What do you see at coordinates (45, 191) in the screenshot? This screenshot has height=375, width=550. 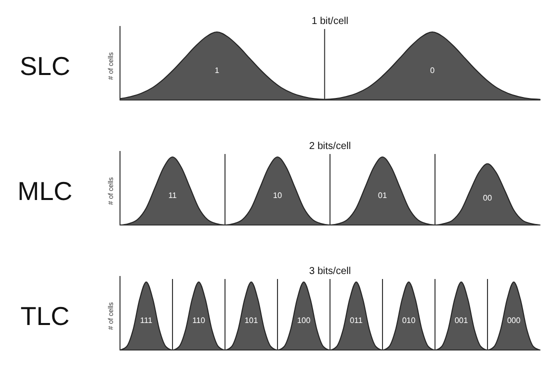 I see `text: MLC` at bounding box center [45, 191].